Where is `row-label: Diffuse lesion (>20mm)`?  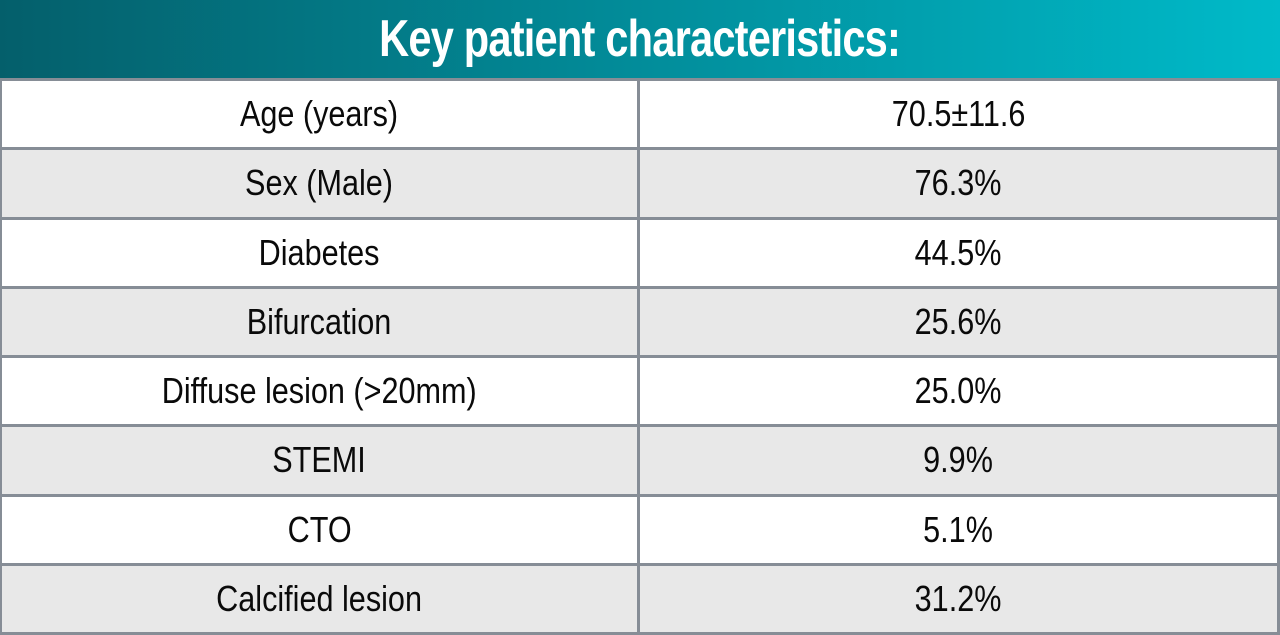
row-label: Diffuse lesion (>20mm) is located at coordinates (319, 391).